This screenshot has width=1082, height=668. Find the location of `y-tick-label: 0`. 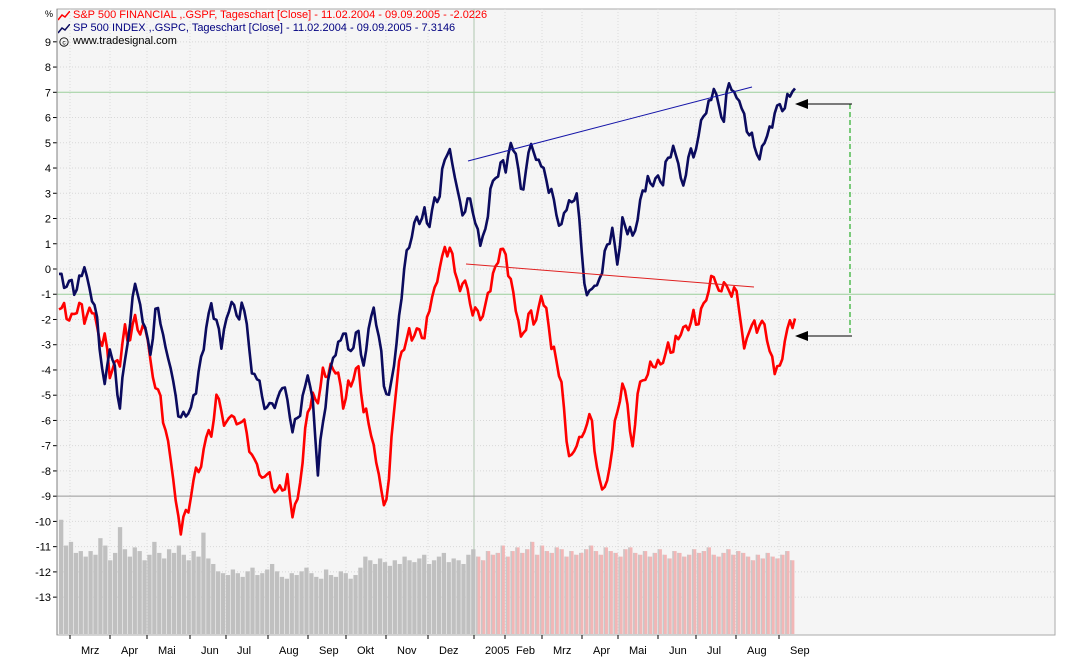

y-tick-label: 0 is located at coordinates (48, 270).